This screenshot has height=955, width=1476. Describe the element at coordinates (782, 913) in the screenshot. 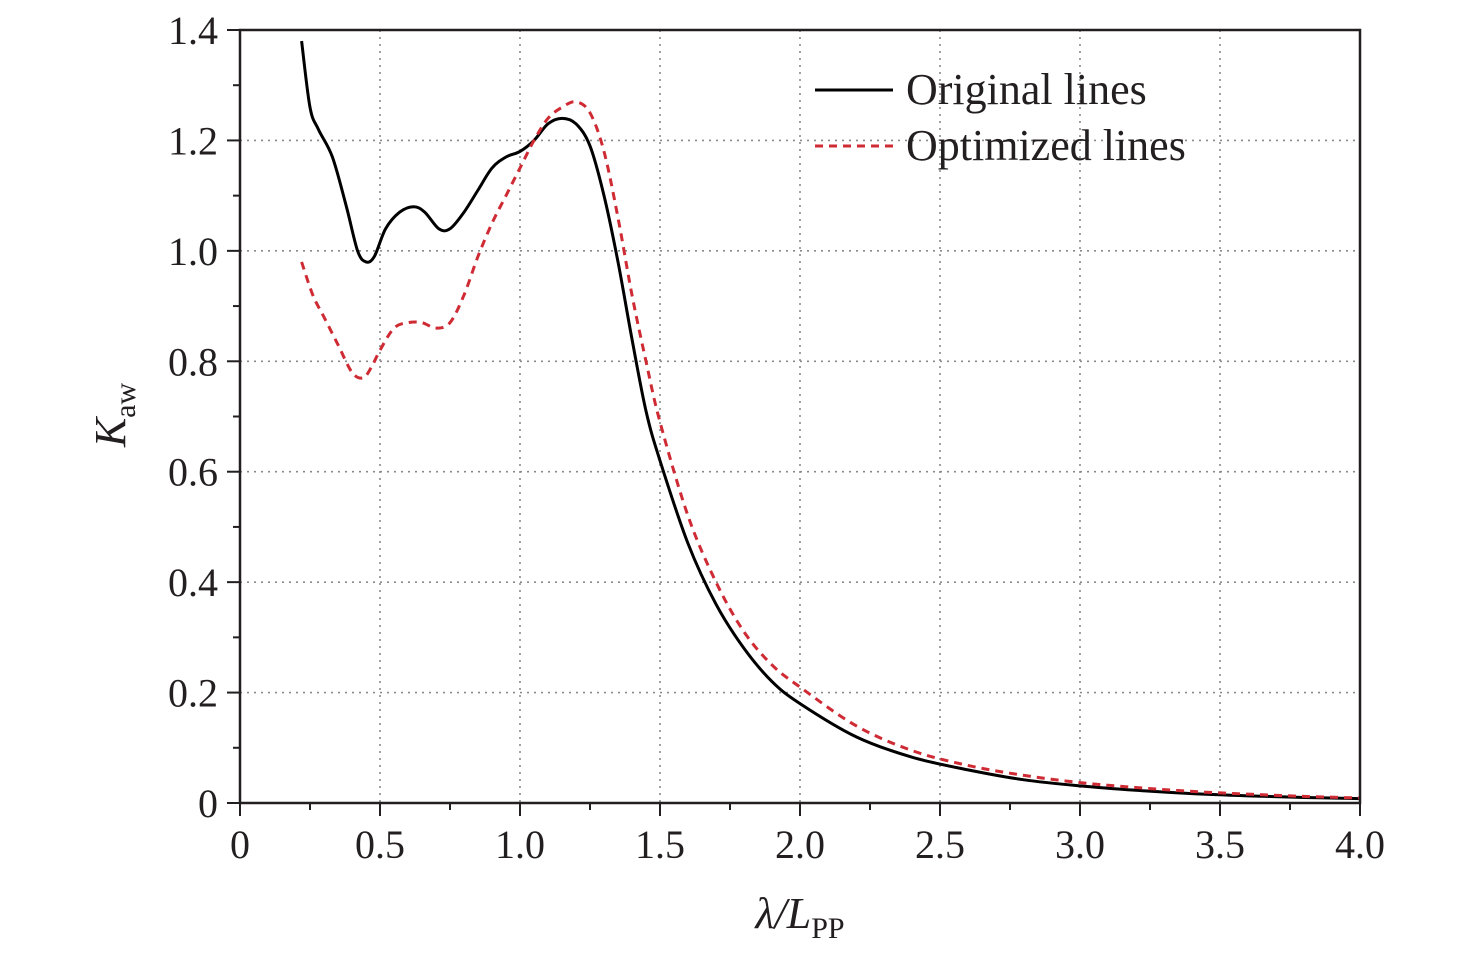

I see `x-axis-title-main: λ/L` at that location.